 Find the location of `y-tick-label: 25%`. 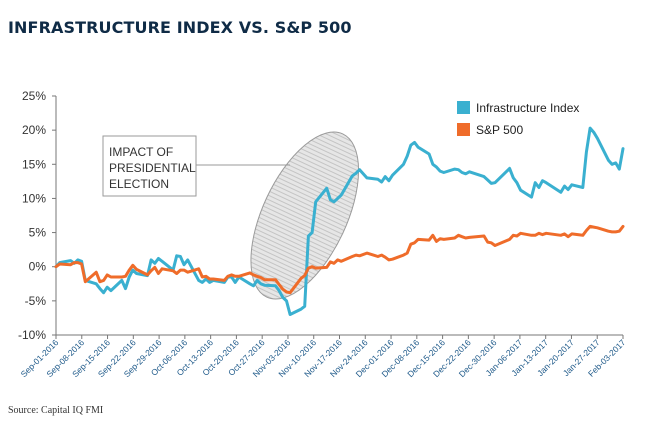

y-tick-label: 25% is located at coordinates (34, 96).